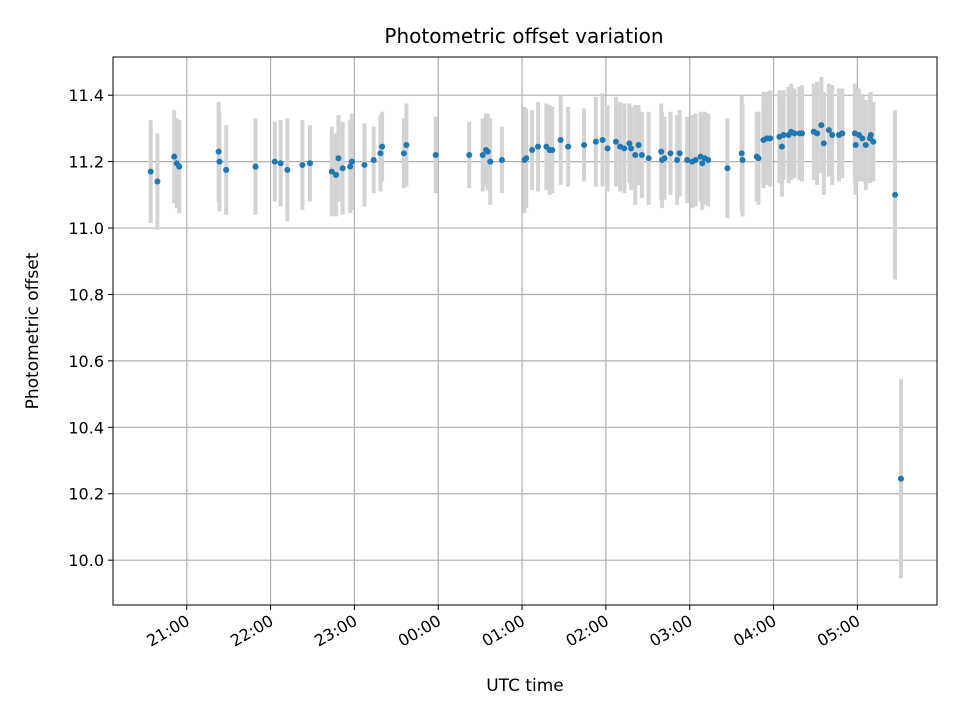 This screenshot has width=960, height=720. Describe the element at coordinates (86, 494) in the screenshot. I see `y-tick-label: 10.2` at that location.